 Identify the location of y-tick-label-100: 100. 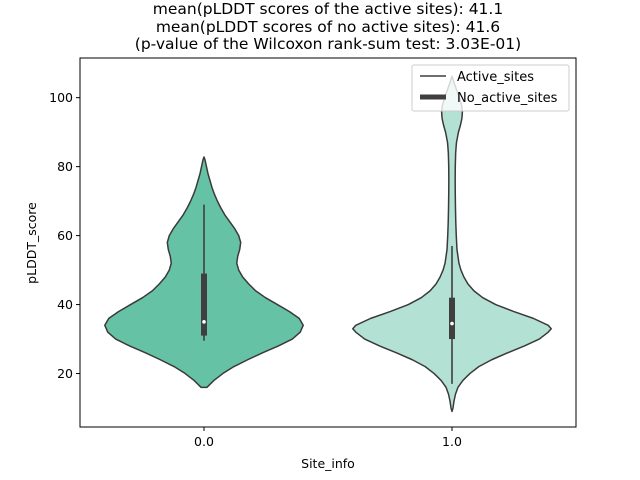
(61, 97).